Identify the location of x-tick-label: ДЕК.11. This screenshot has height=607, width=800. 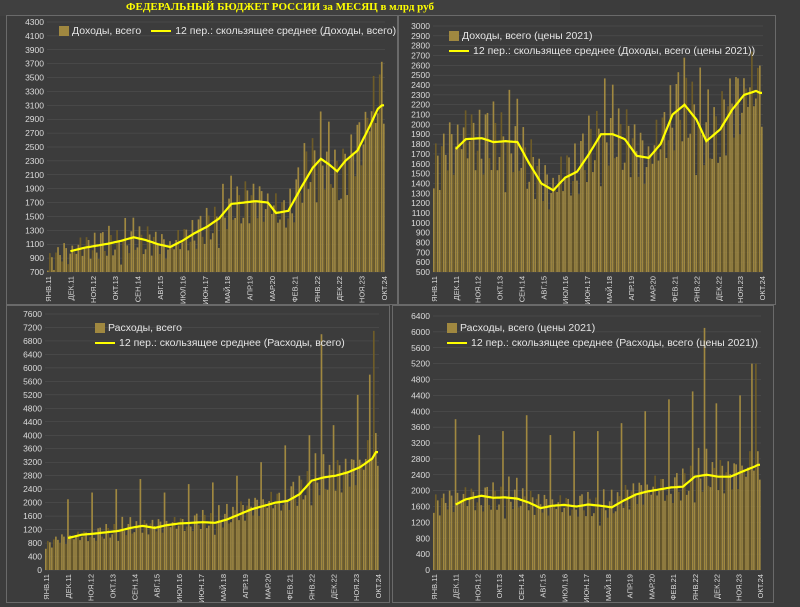
(70, 288).